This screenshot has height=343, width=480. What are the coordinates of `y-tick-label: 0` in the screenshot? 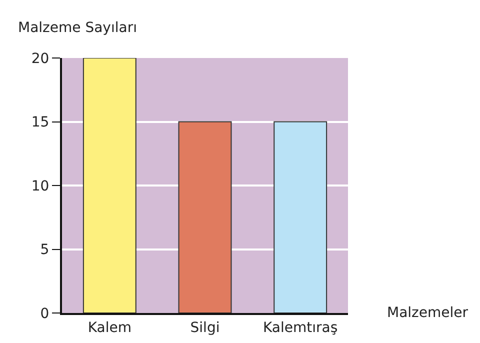 It's located at (45, 314).